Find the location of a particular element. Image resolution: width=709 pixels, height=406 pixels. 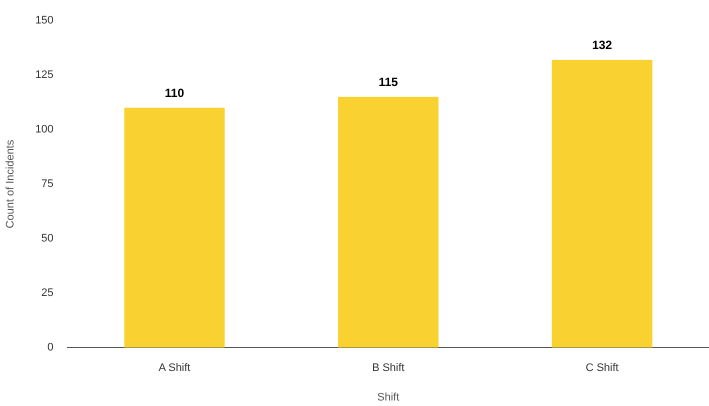

y-axis-title: Count of Incidents is located at coordinates (10, 183).